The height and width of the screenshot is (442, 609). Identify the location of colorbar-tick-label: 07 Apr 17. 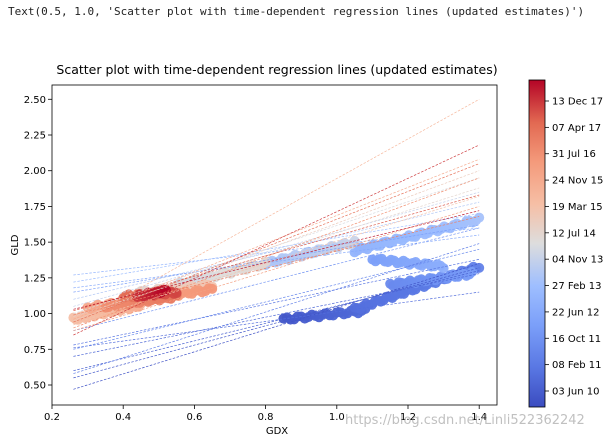
(576, 128).